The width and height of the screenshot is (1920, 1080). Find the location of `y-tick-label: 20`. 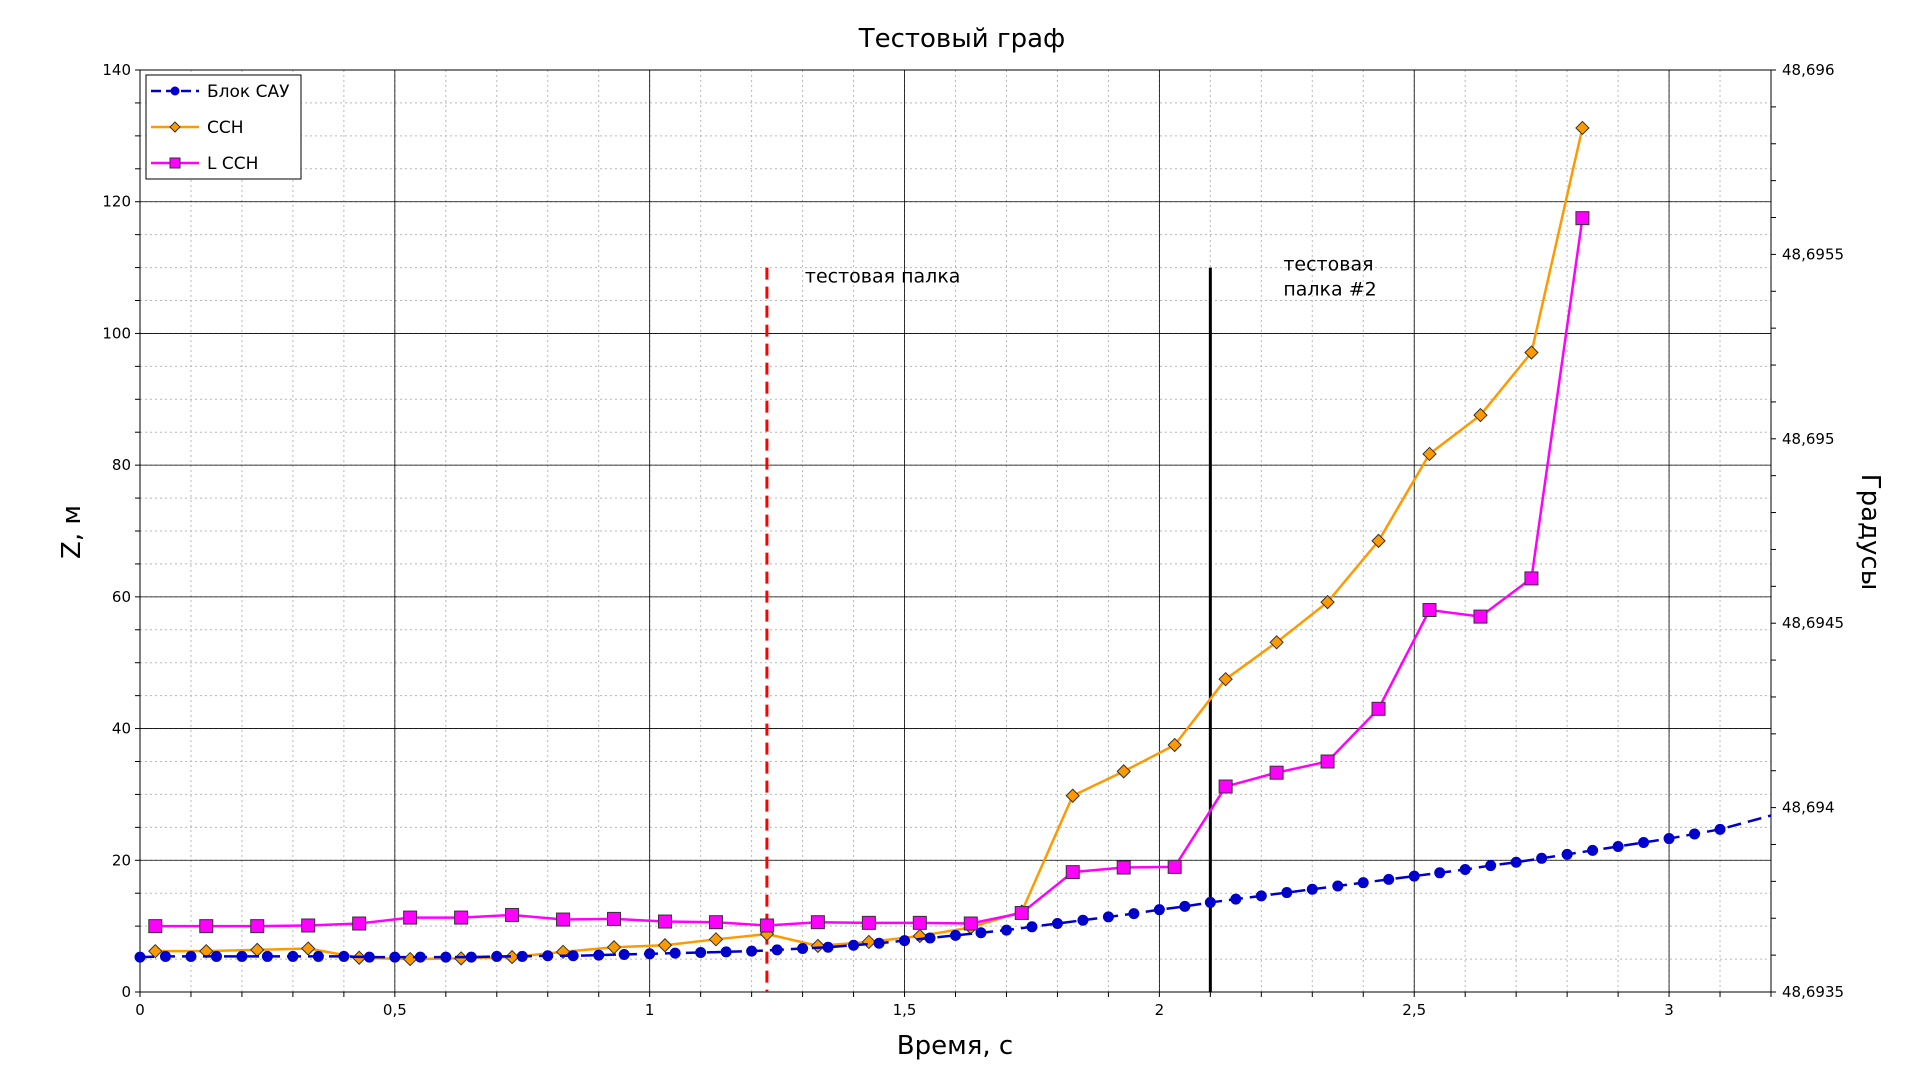

y-tick-label: 20 is located at coordinates (121, 860).